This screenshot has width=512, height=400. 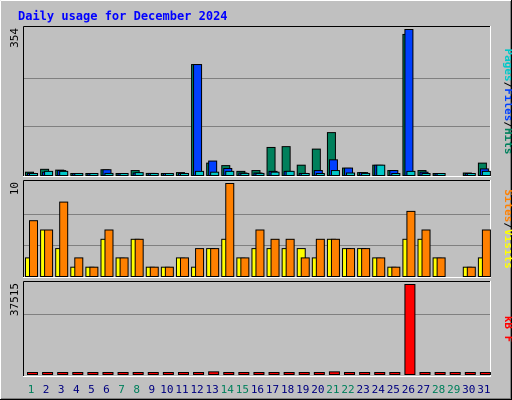 I want to click on day-label: 27, so click(x=423, y=389).